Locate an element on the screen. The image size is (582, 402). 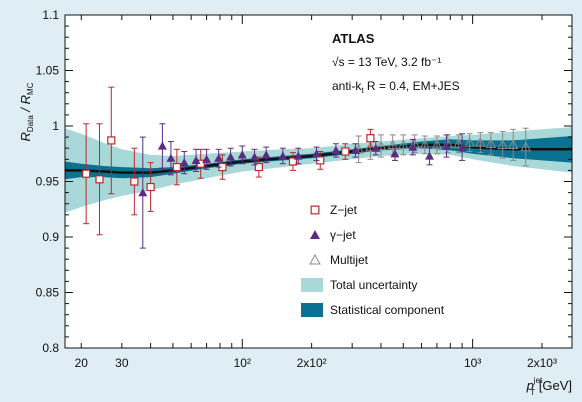
x-axis-title: pjet T [GeV] is located at coordinates (549, 386).